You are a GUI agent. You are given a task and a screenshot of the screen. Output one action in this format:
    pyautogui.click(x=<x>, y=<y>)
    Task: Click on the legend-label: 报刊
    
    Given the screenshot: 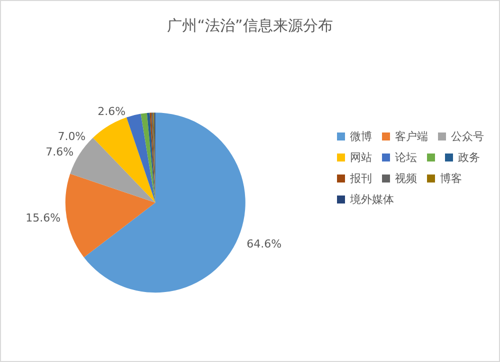 What is the action you would take?
    pyautogui.click(x=360, y=178)
    